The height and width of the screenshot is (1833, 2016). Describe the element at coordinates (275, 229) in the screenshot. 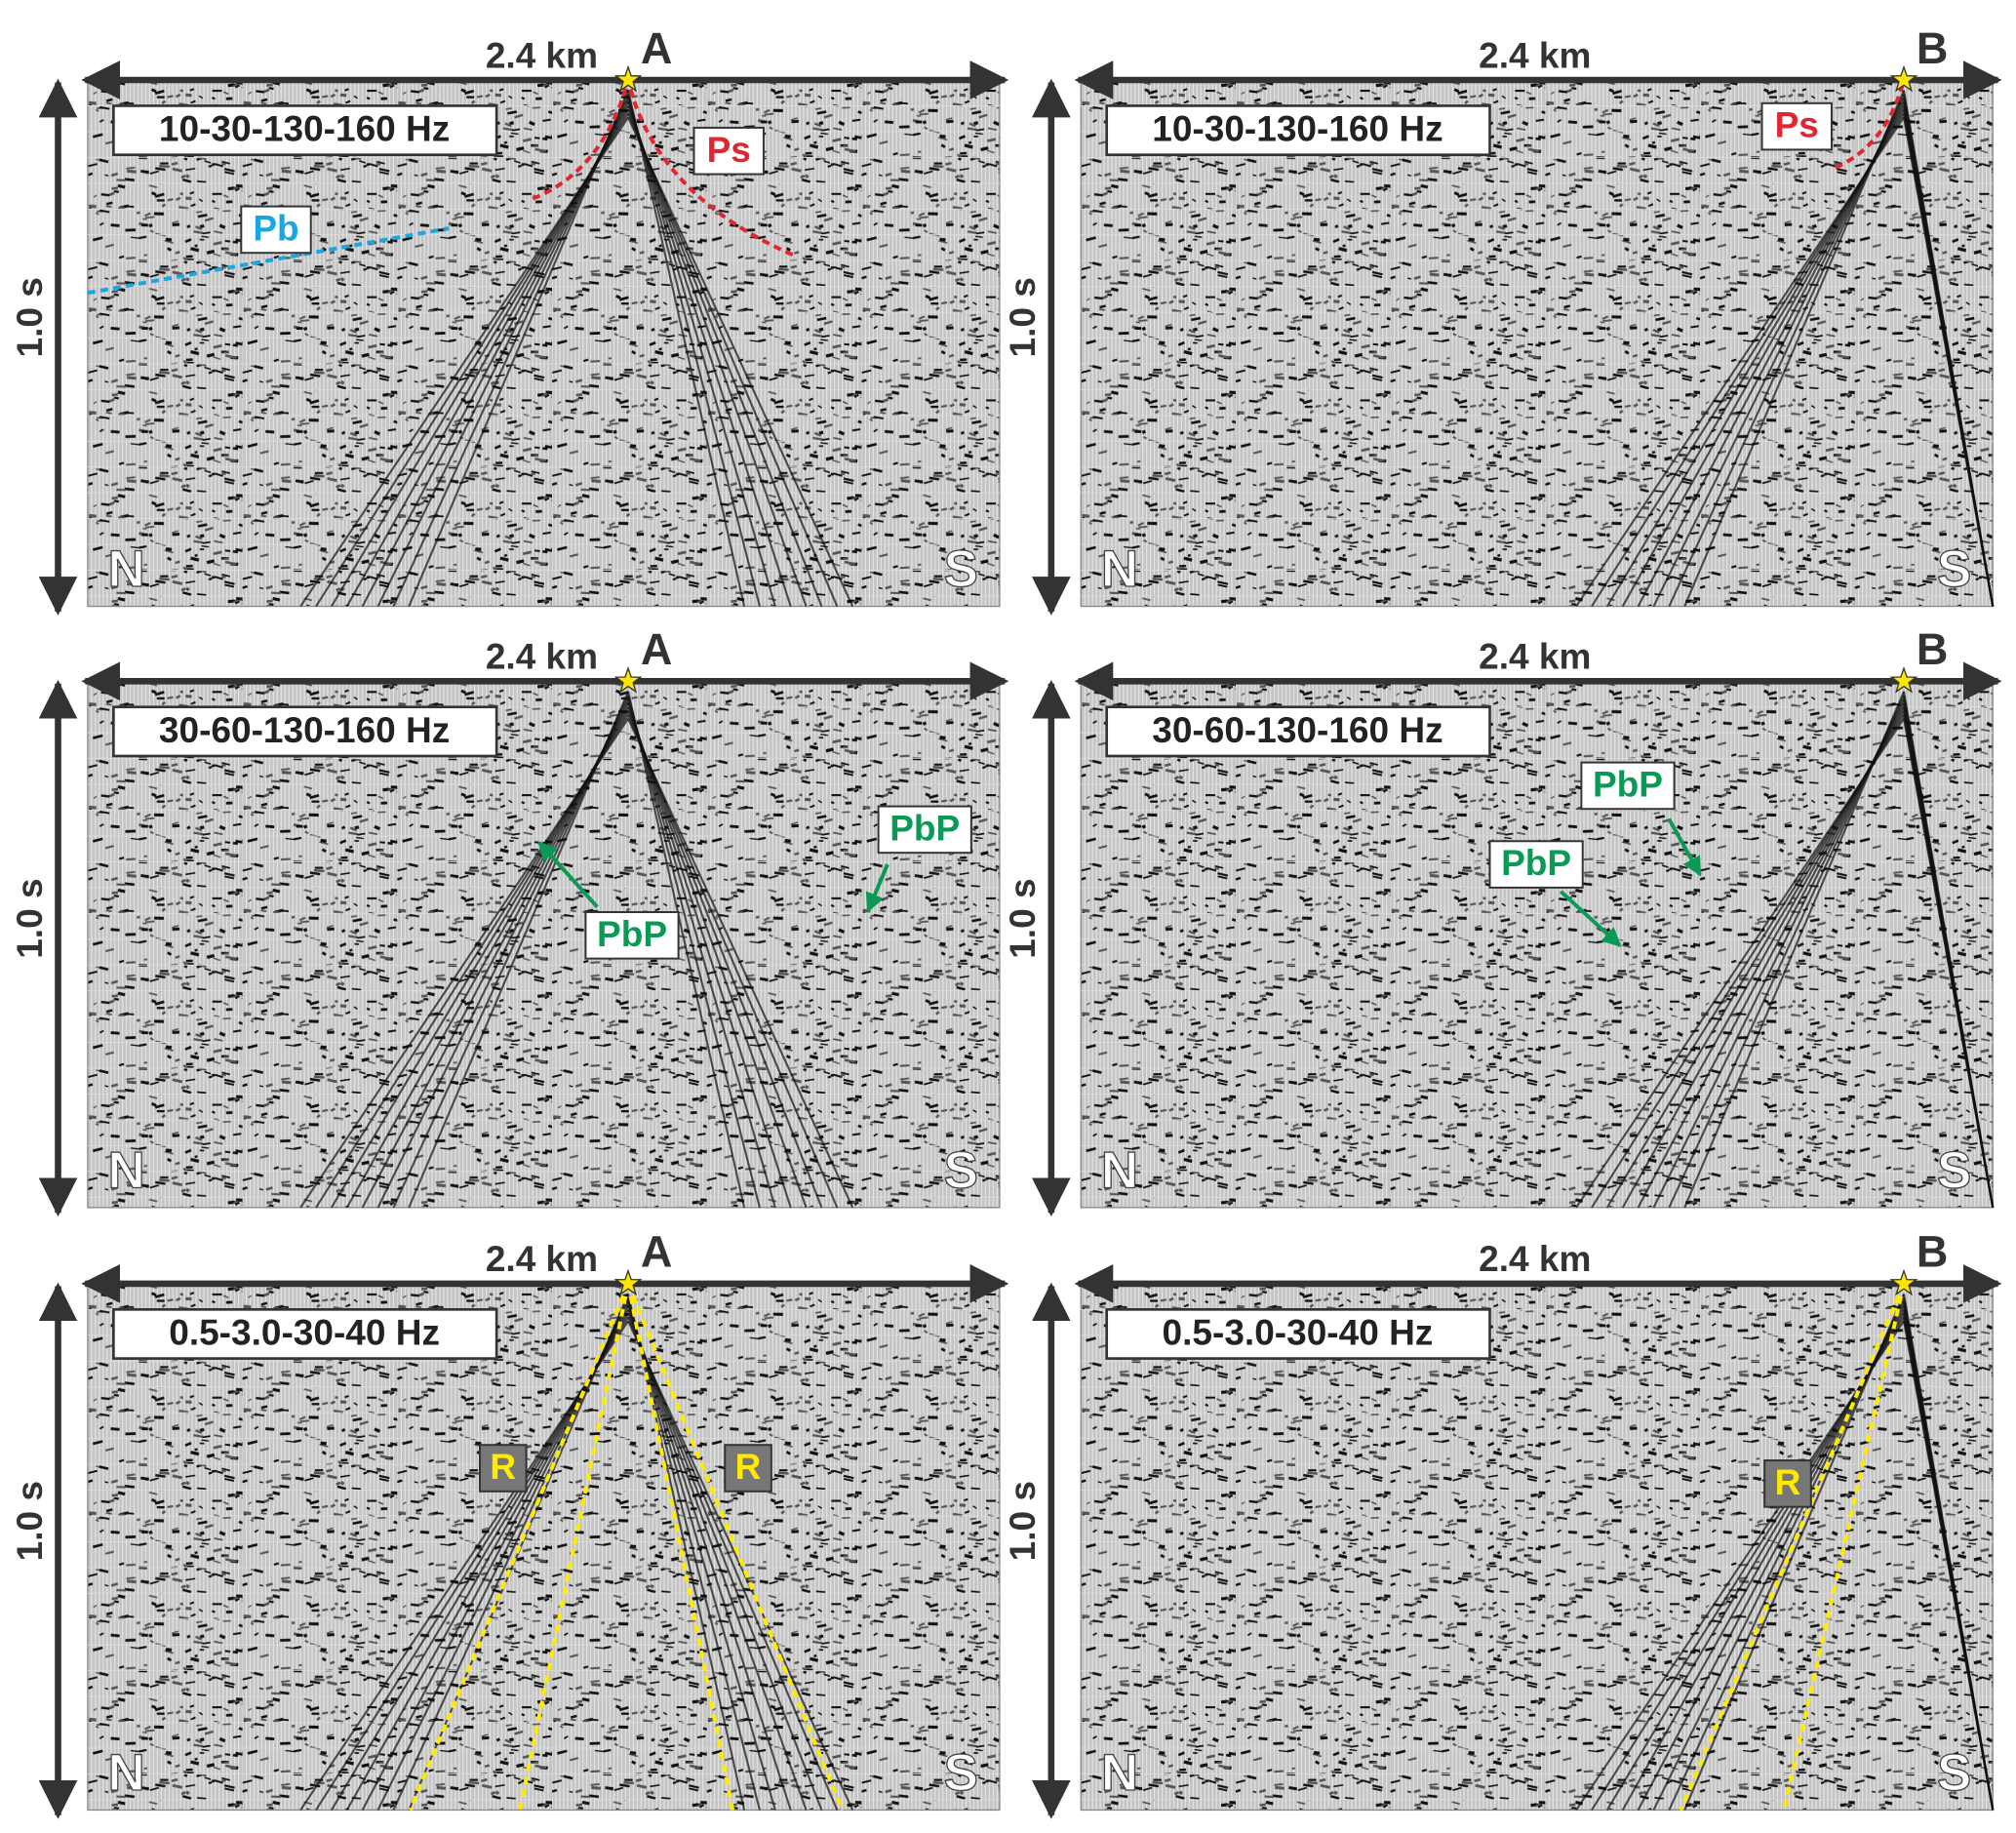

I see `phase-label: Pb` at that location.